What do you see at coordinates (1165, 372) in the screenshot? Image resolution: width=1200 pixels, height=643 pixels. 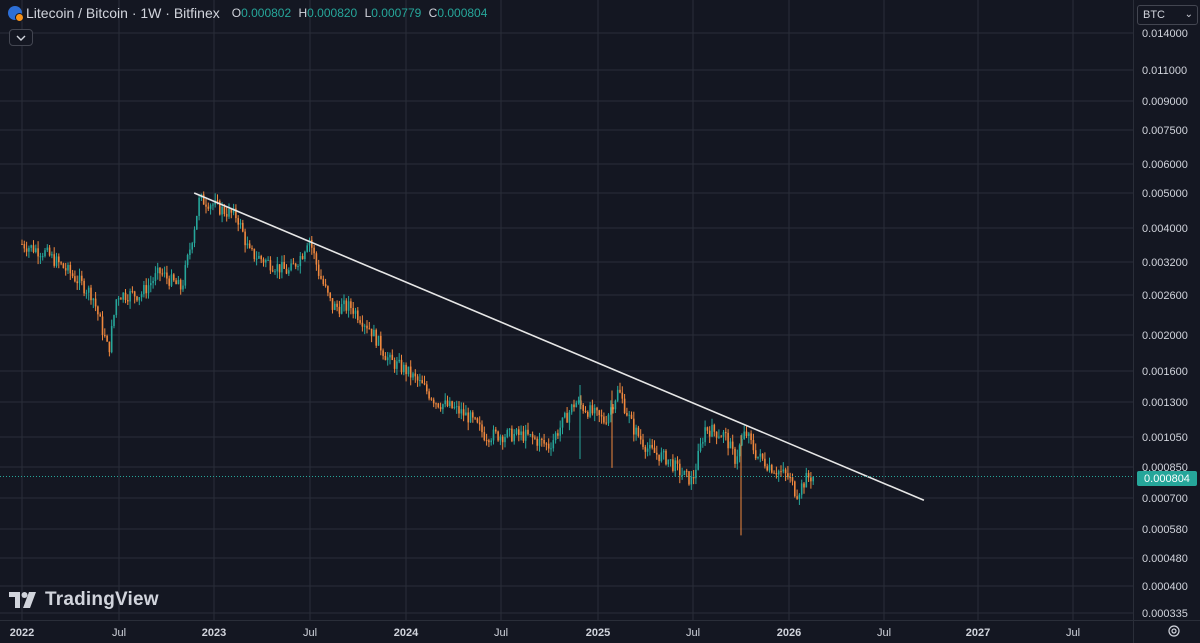 I see `price-tick-label: 0.001600` at bounding box center [1165, 372].